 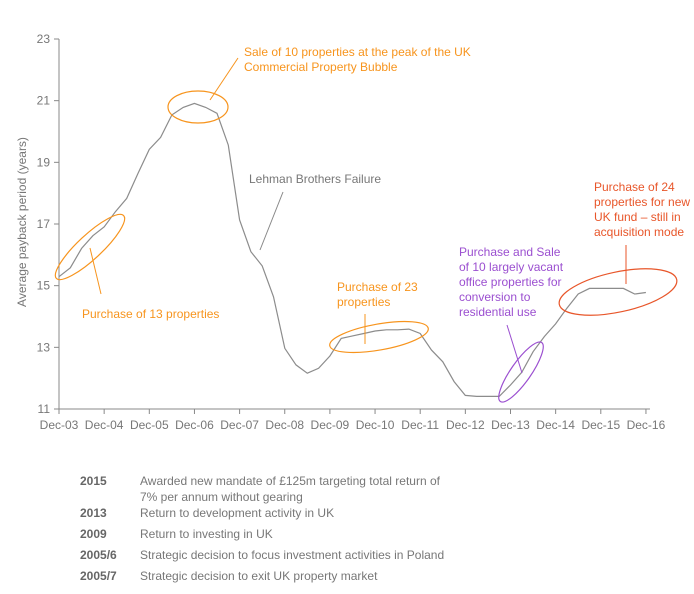 I want to click on y-tick-label: 15, so click(x=44, y=286).